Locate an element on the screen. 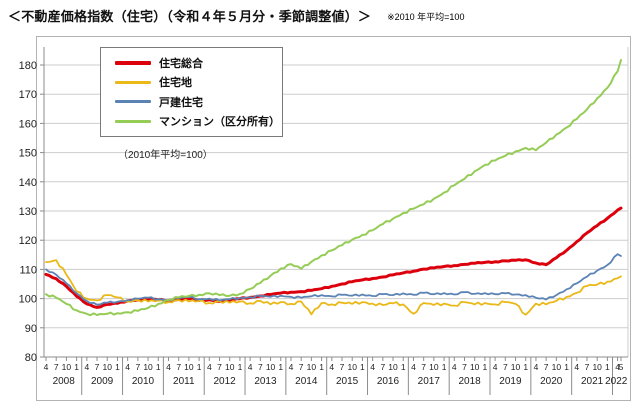 The width and height of the screenshot is (640, 414). y-tick-label-90: 90 is located at coordinates (31, 329).